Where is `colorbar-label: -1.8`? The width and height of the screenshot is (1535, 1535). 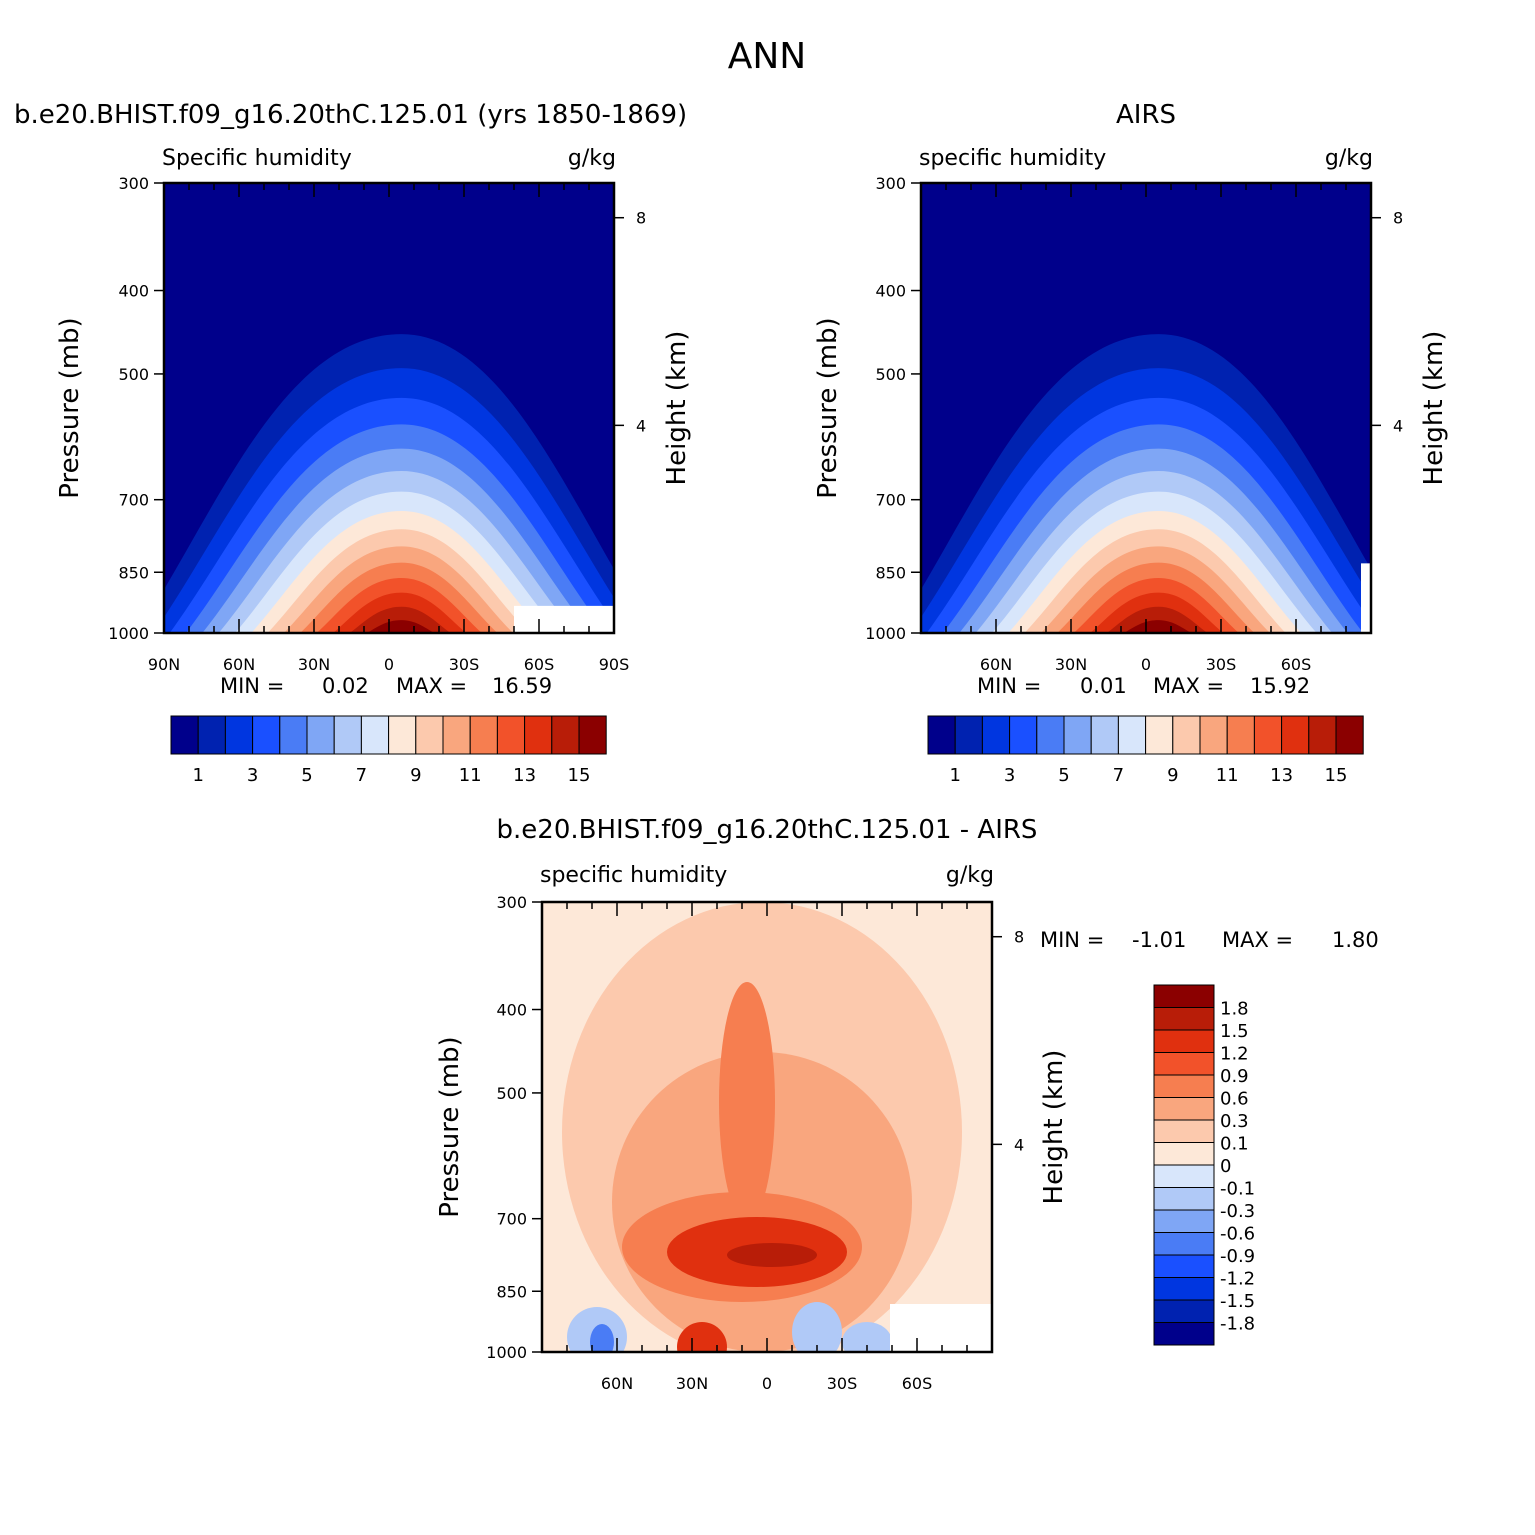 colorbar-label: -1.8 is located at coordinates (1237, 1324).